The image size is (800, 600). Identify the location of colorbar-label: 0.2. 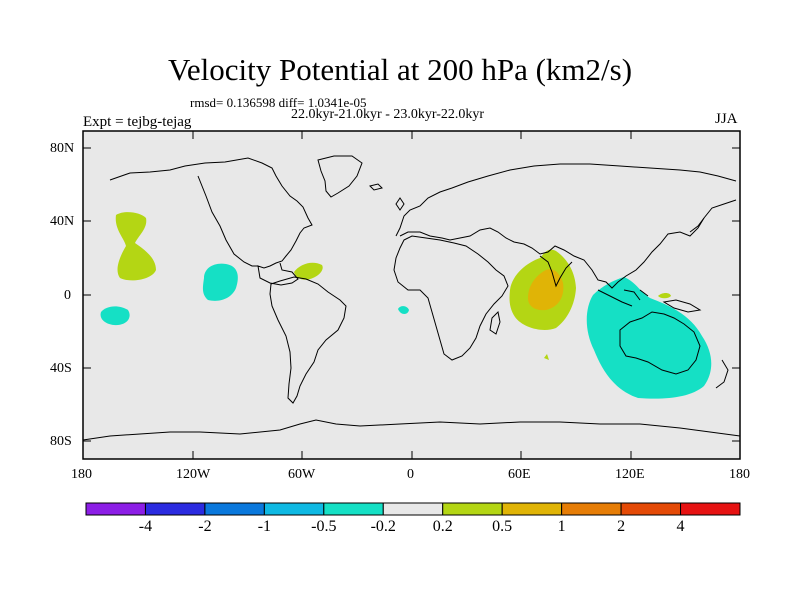
(442, 526).